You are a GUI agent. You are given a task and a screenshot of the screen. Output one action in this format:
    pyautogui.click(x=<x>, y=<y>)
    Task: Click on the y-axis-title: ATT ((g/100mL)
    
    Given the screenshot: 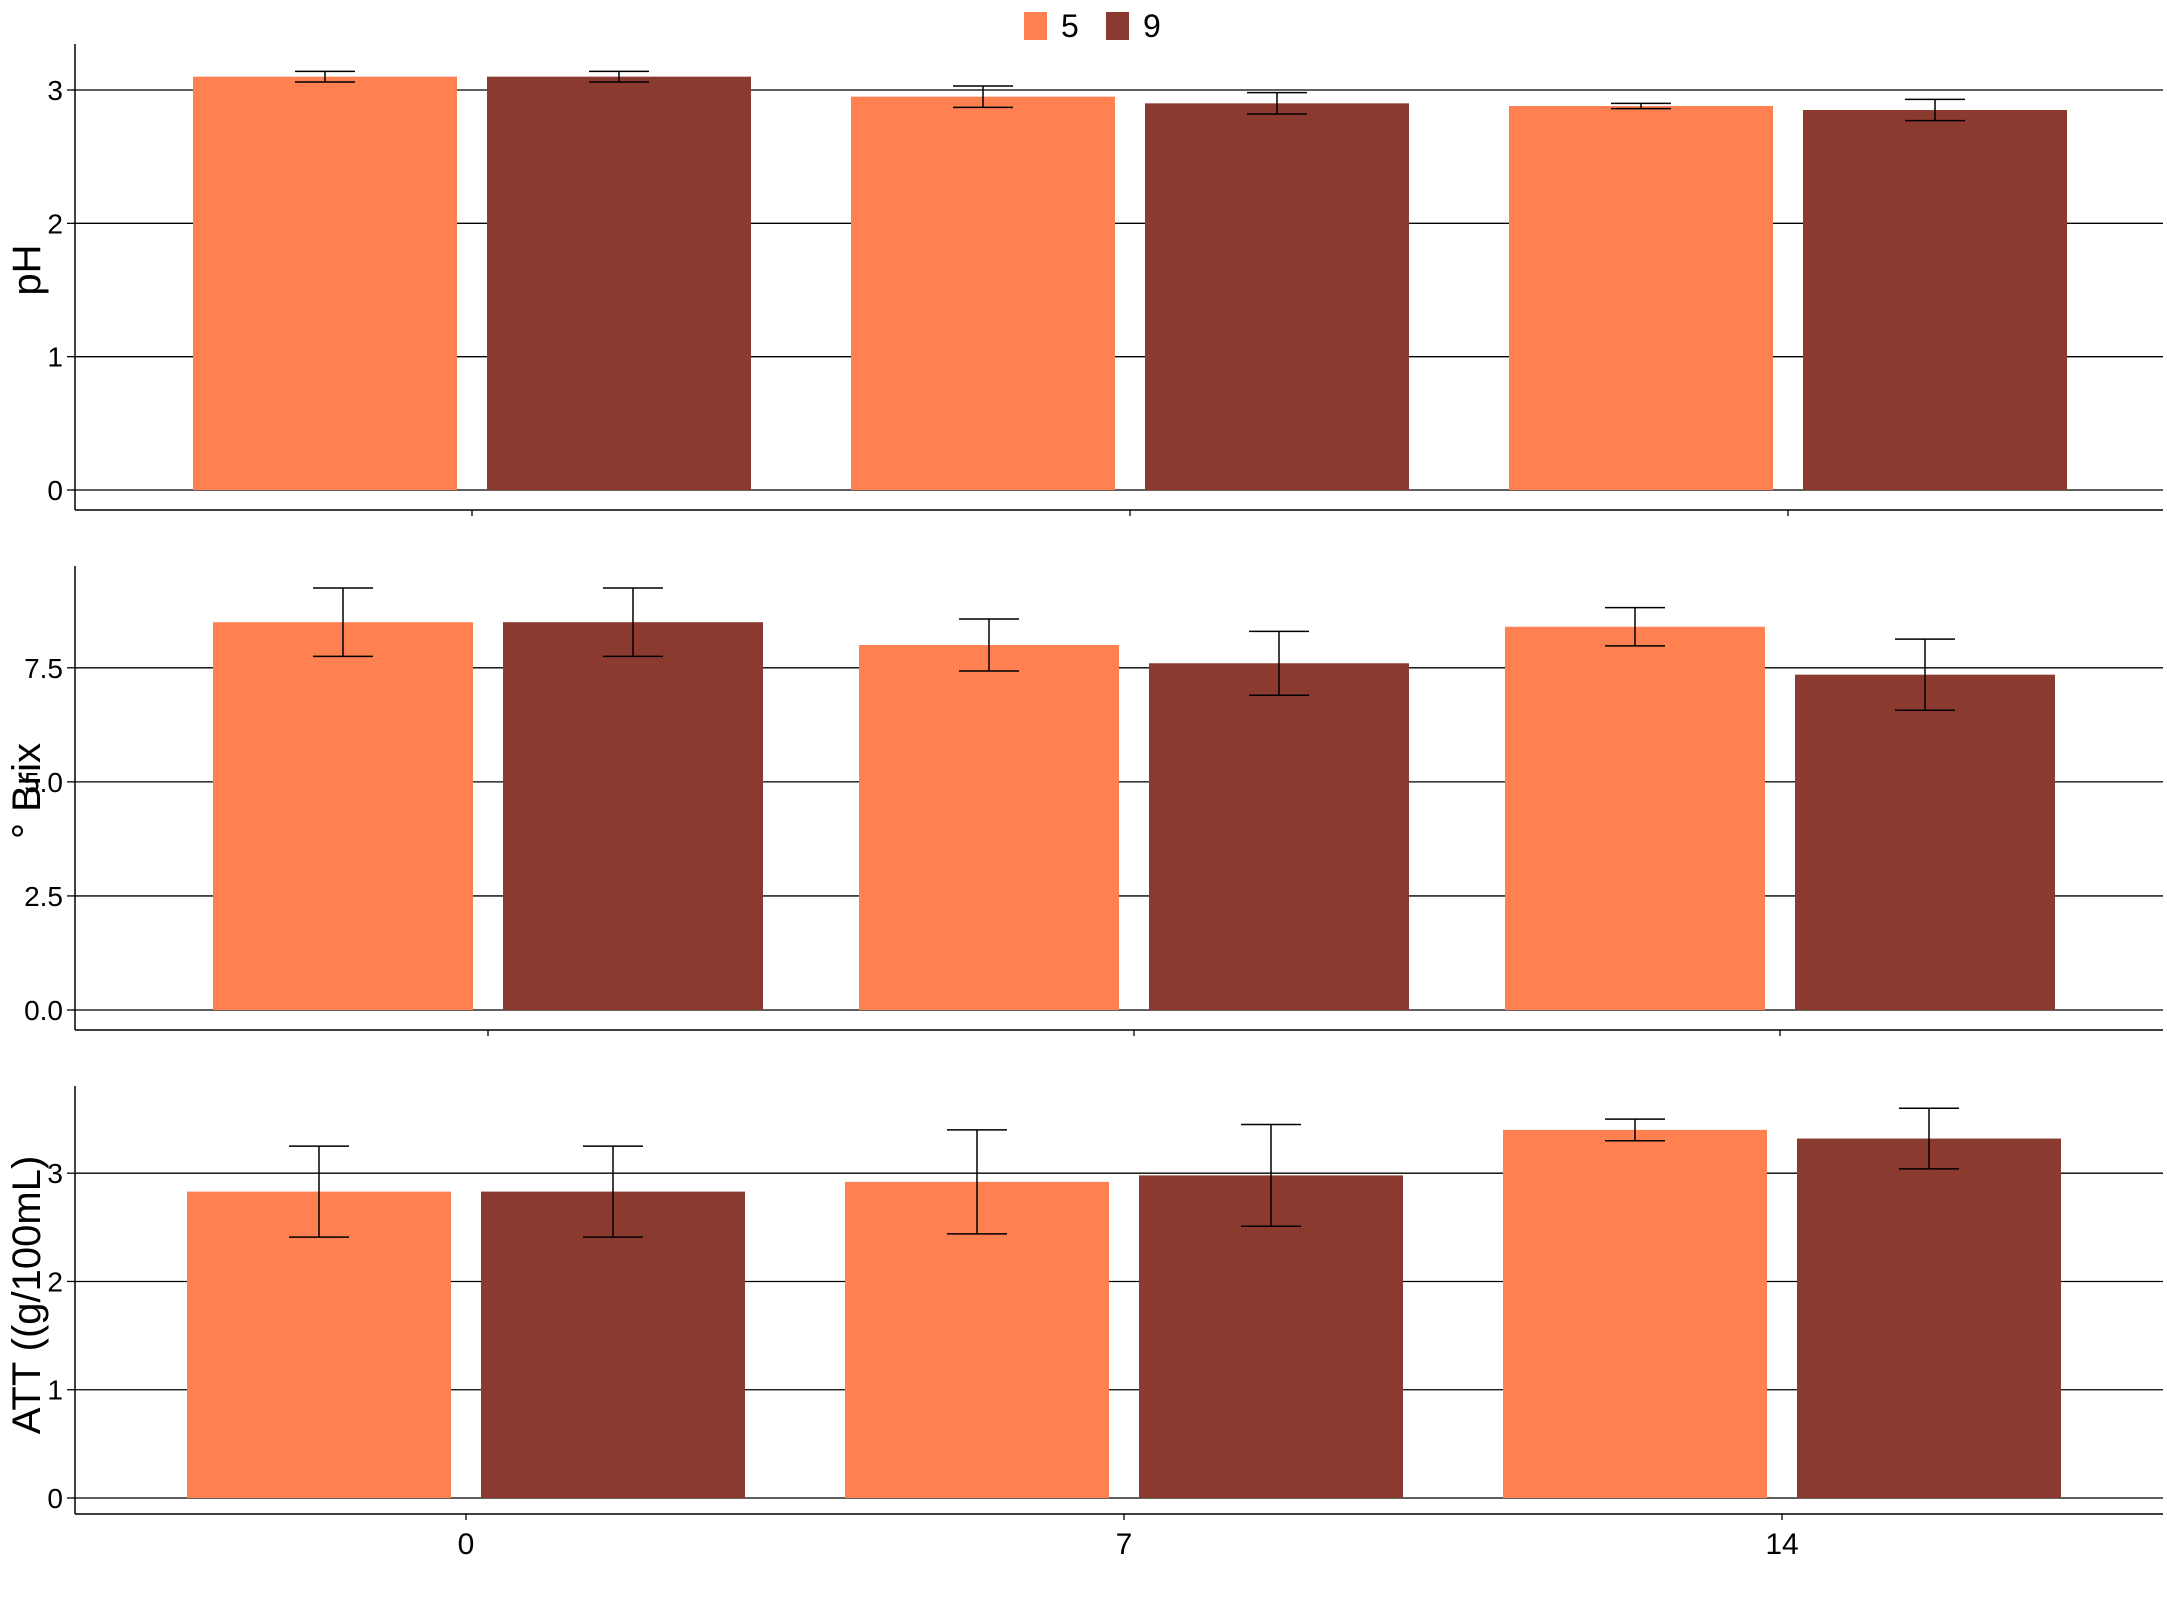 What is the action you would take?
    pyautogui.click(x=27, y=1295)
    